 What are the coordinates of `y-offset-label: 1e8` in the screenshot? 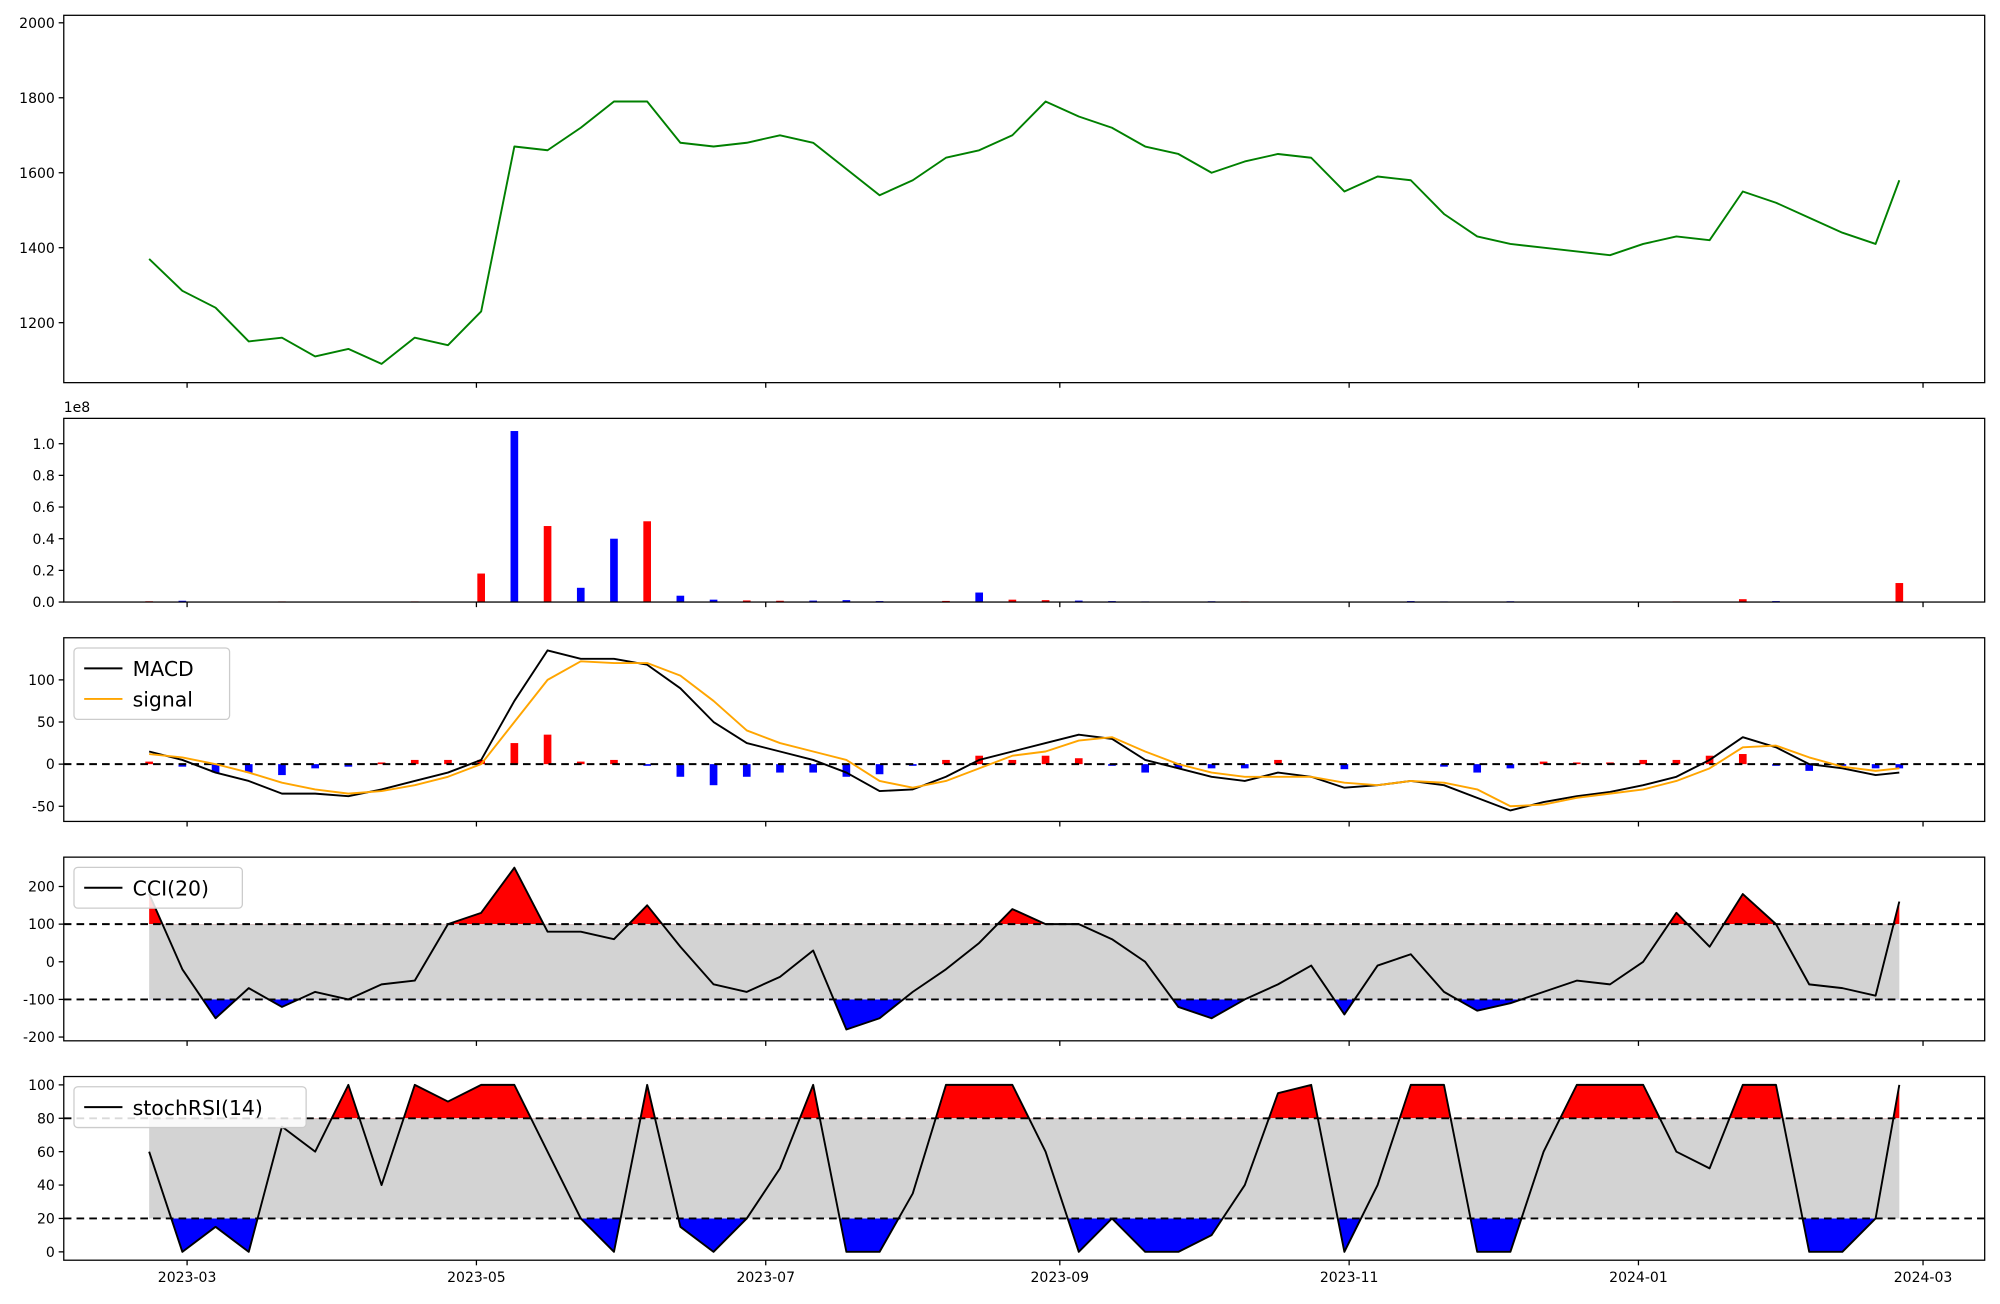 It's located at (77, 408).